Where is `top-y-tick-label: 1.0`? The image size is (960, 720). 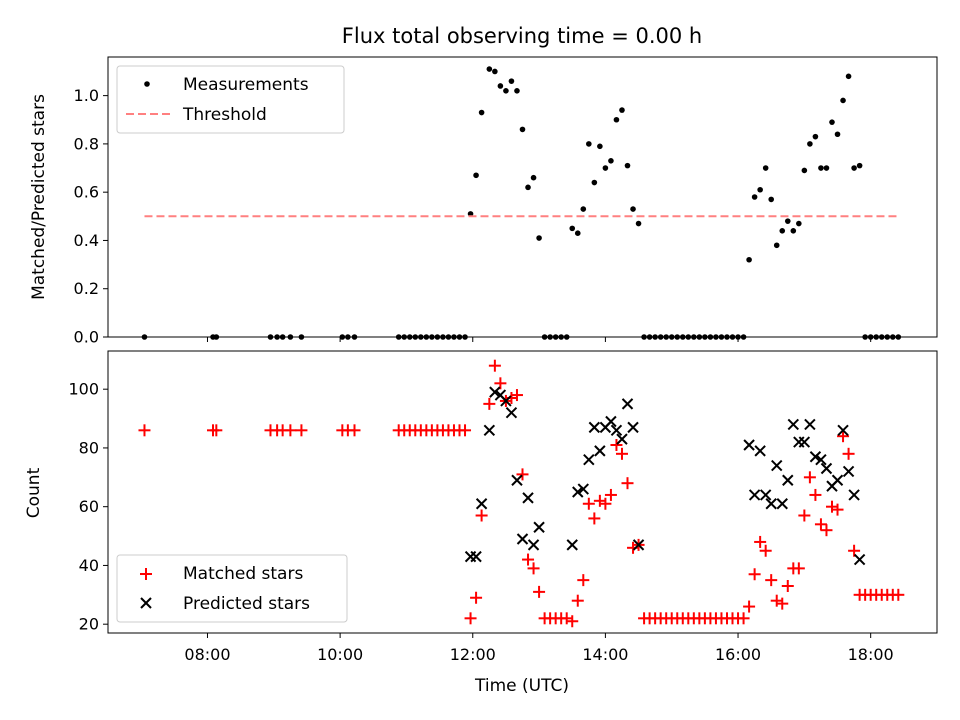
top-y-tick-label: 1.0 is located at coordinates (86, 95).